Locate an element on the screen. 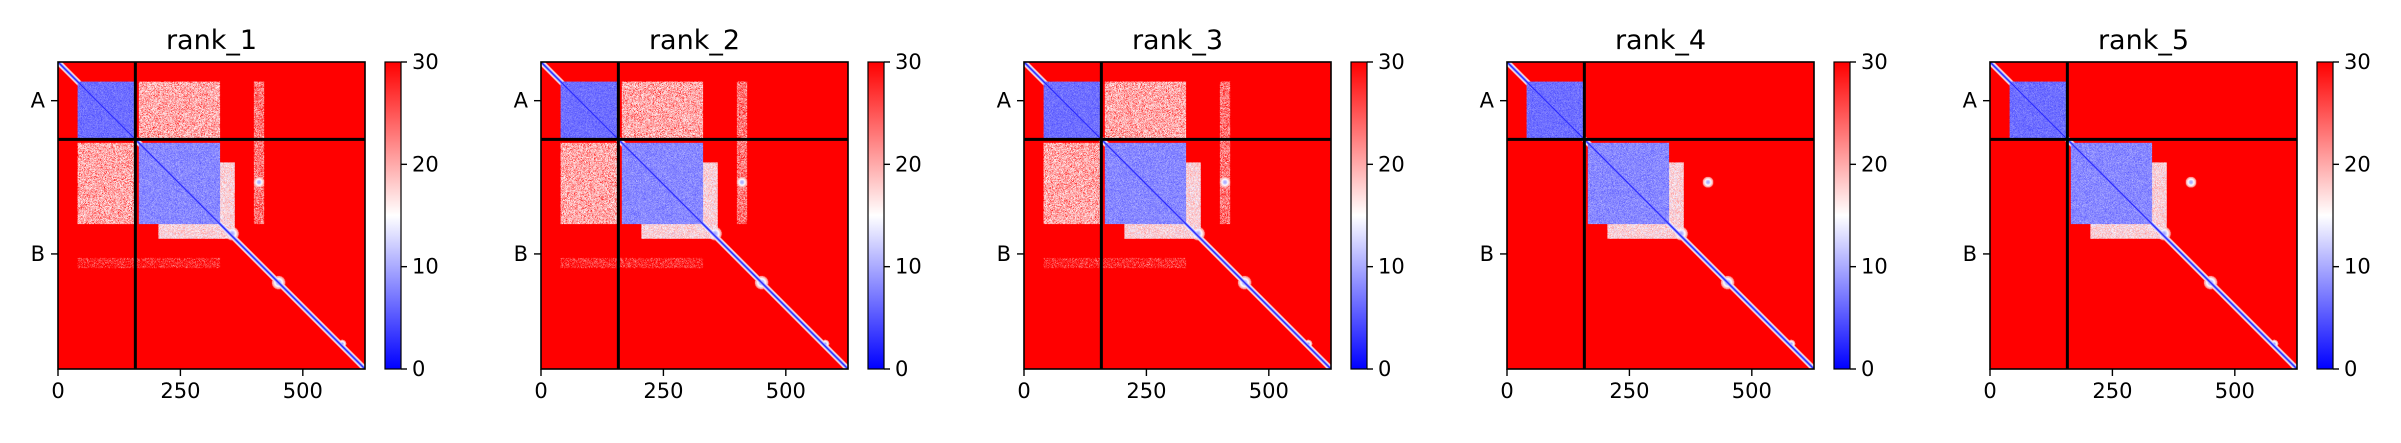 The height and width of the screenshot is (443, 2401). pae-panel-5: rank_5 0 250 500 A B 0 10 20 30 is located at coordinates (2167, 214).